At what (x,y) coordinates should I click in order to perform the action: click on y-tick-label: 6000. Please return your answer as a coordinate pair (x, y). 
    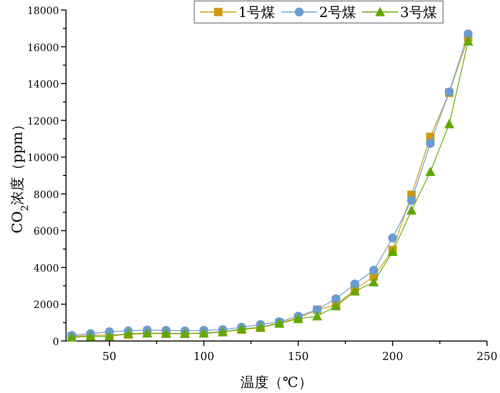
    Looking at the image, I should click on (46, 232).